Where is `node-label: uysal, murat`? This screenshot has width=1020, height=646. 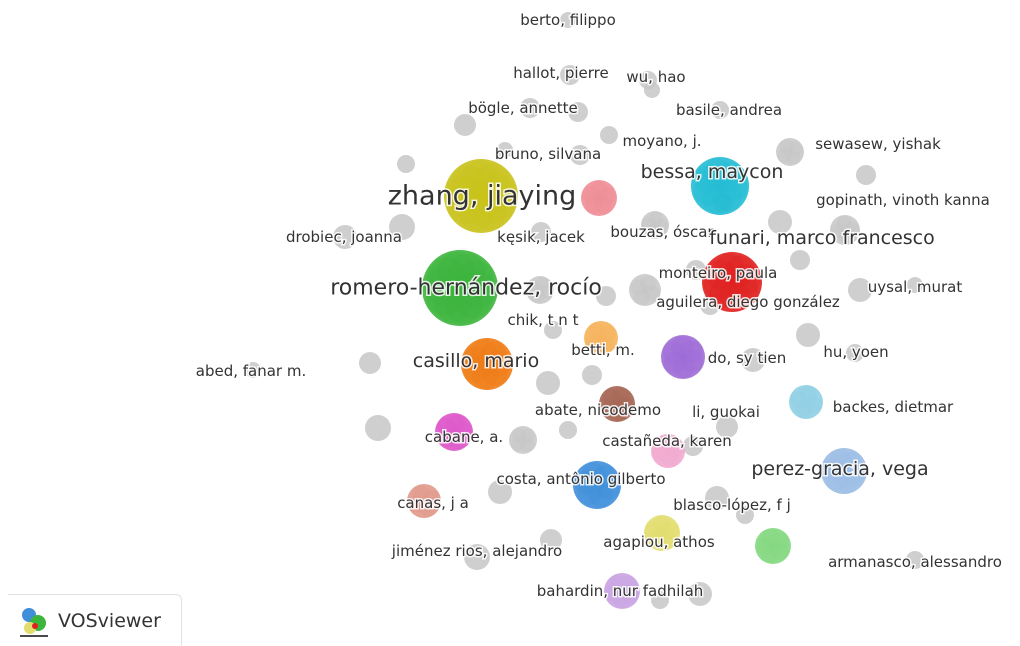
node-label: uysal, murat is located at coordinates (915, 287).